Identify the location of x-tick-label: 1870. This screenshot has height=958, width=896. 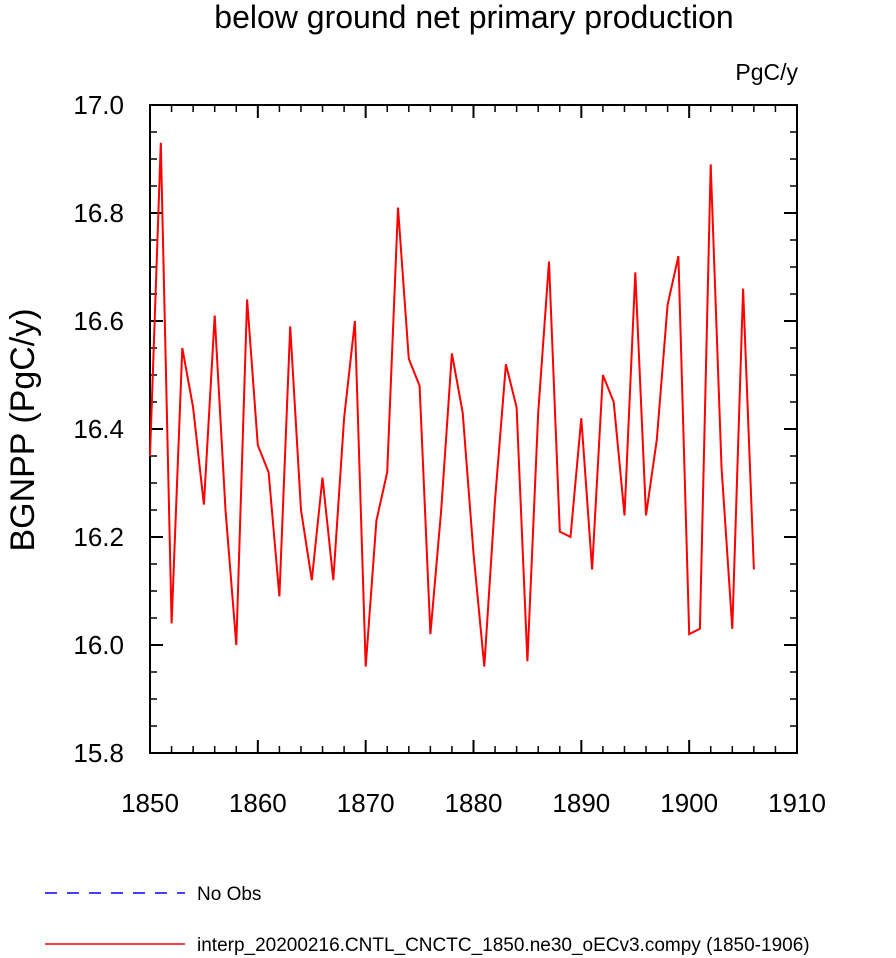
(366, 803).